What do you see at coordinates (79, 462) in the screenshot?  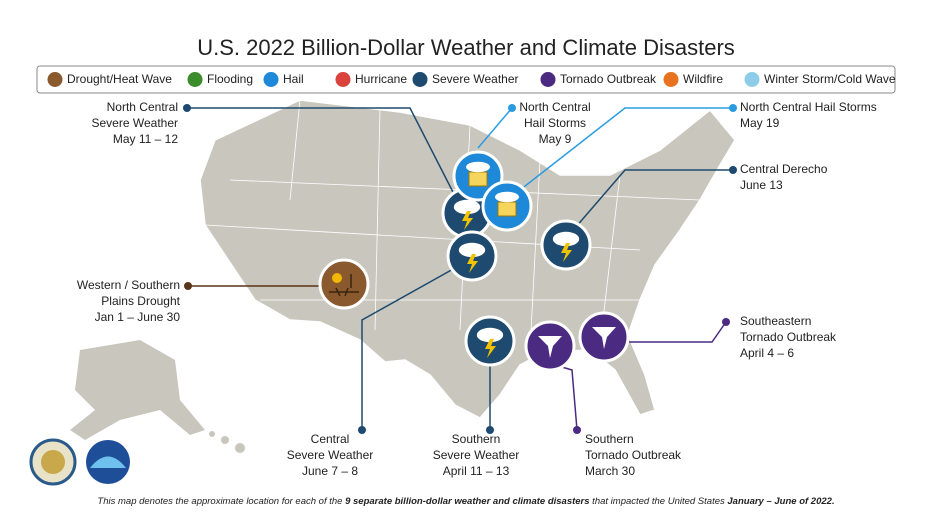 I see `agency-logos` at bounding box center [79, 462].